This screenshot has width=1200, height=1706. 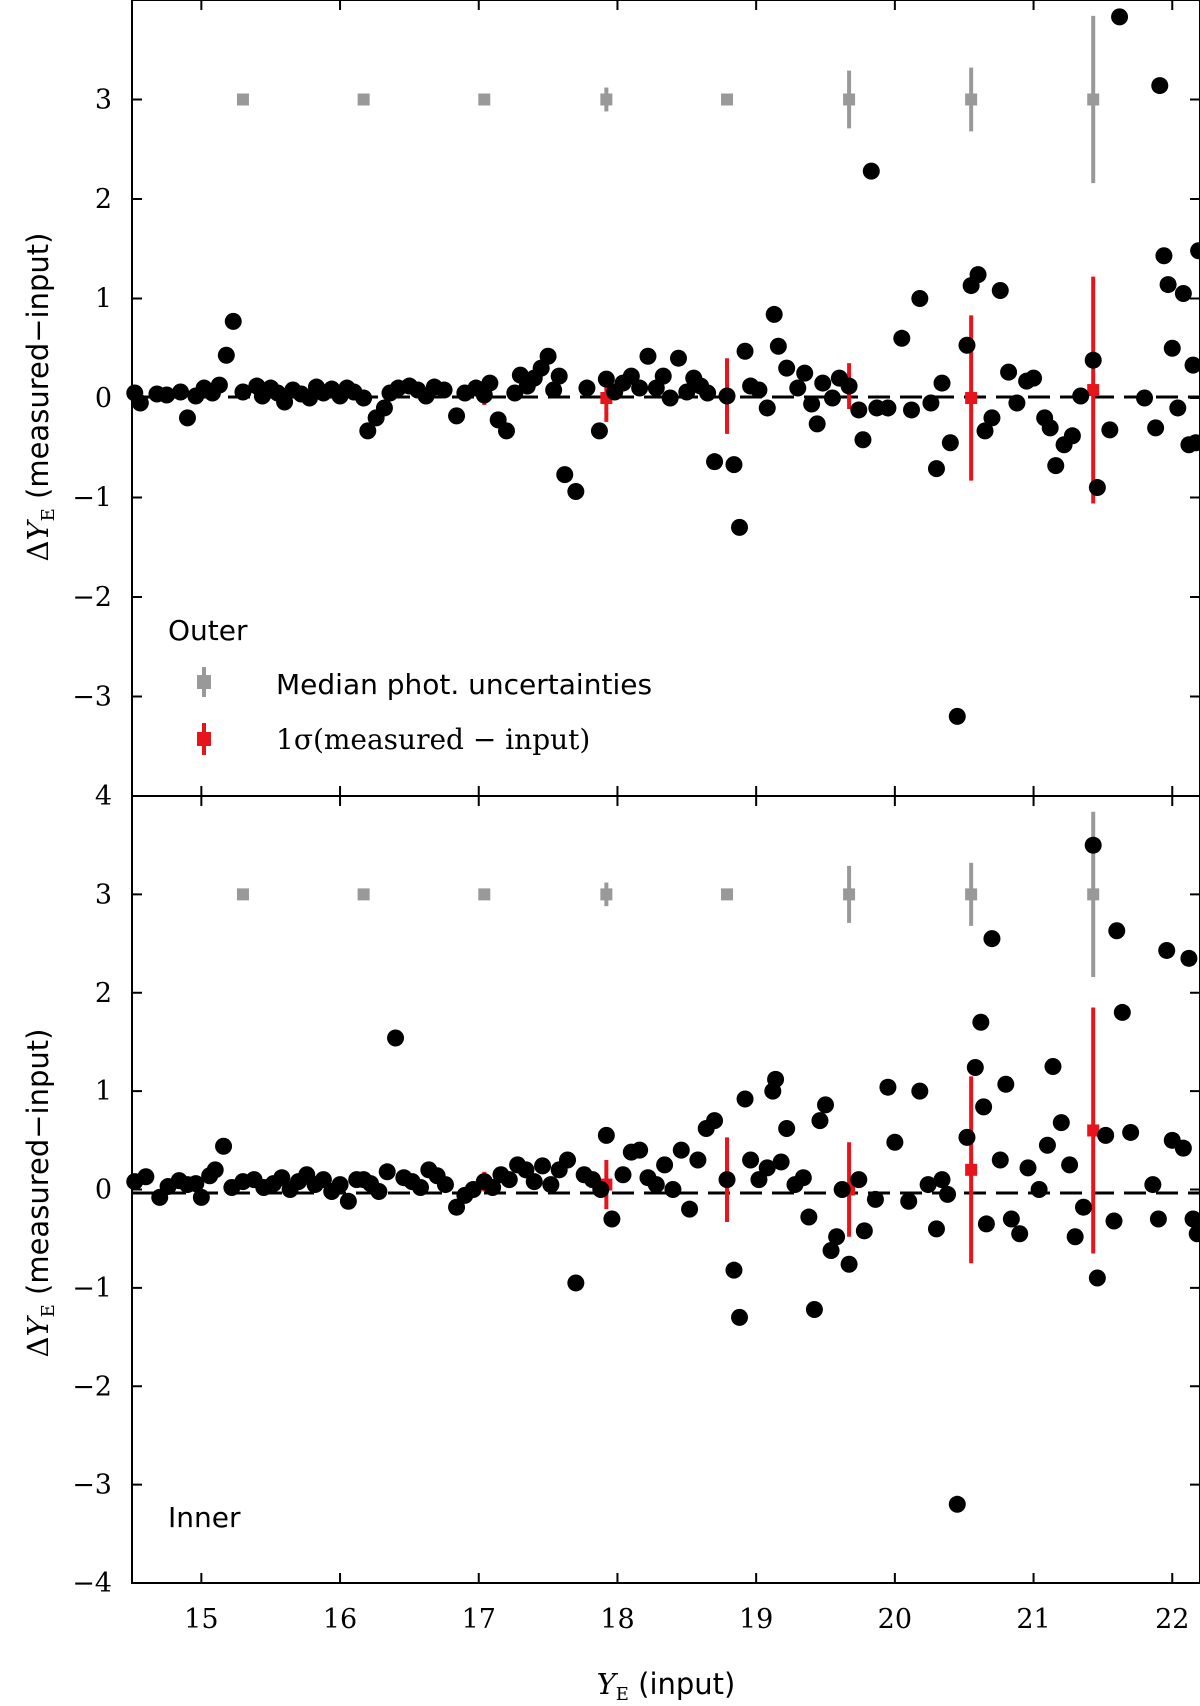 I want to click on x-tick-label: 22, so click(x=1172, y=1619).